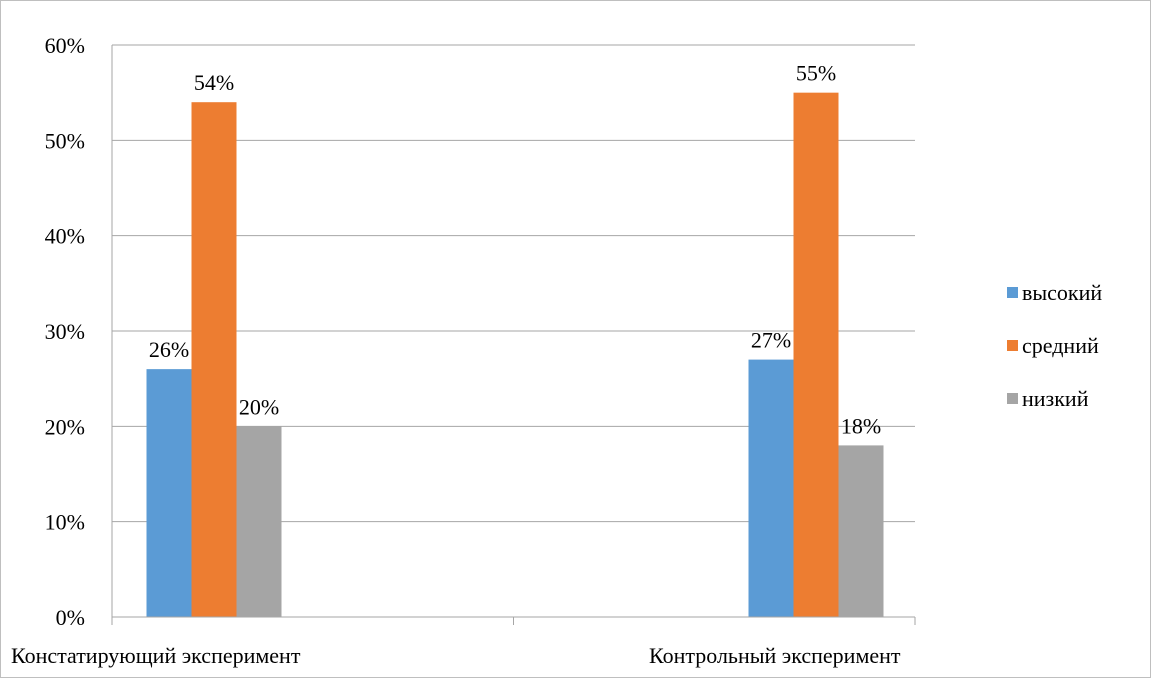 This screenshot has height=678, width=1151. I want to click on legend-label-2: низкий, so click(1055, 398).